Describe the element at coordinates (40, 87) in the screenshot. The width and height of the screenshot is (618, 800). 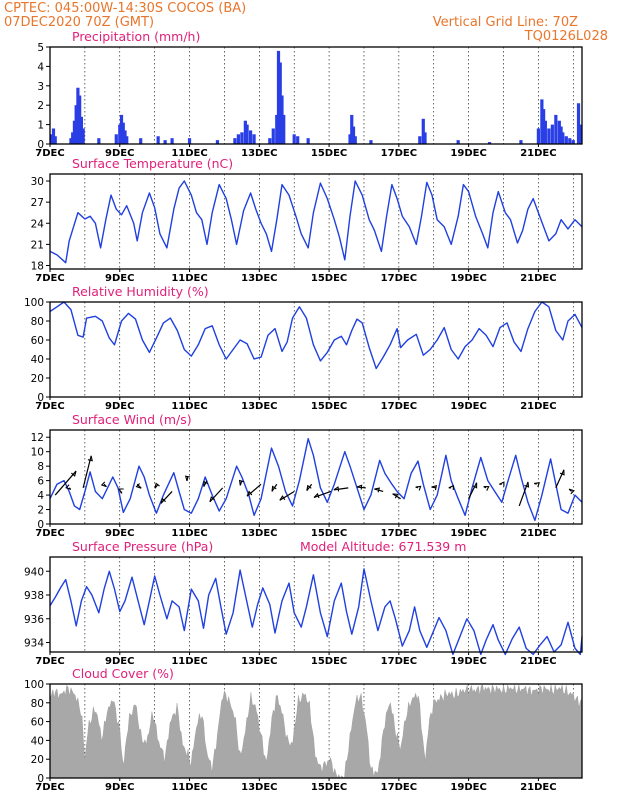
I see `precip-ytick-label: 3` at that location.